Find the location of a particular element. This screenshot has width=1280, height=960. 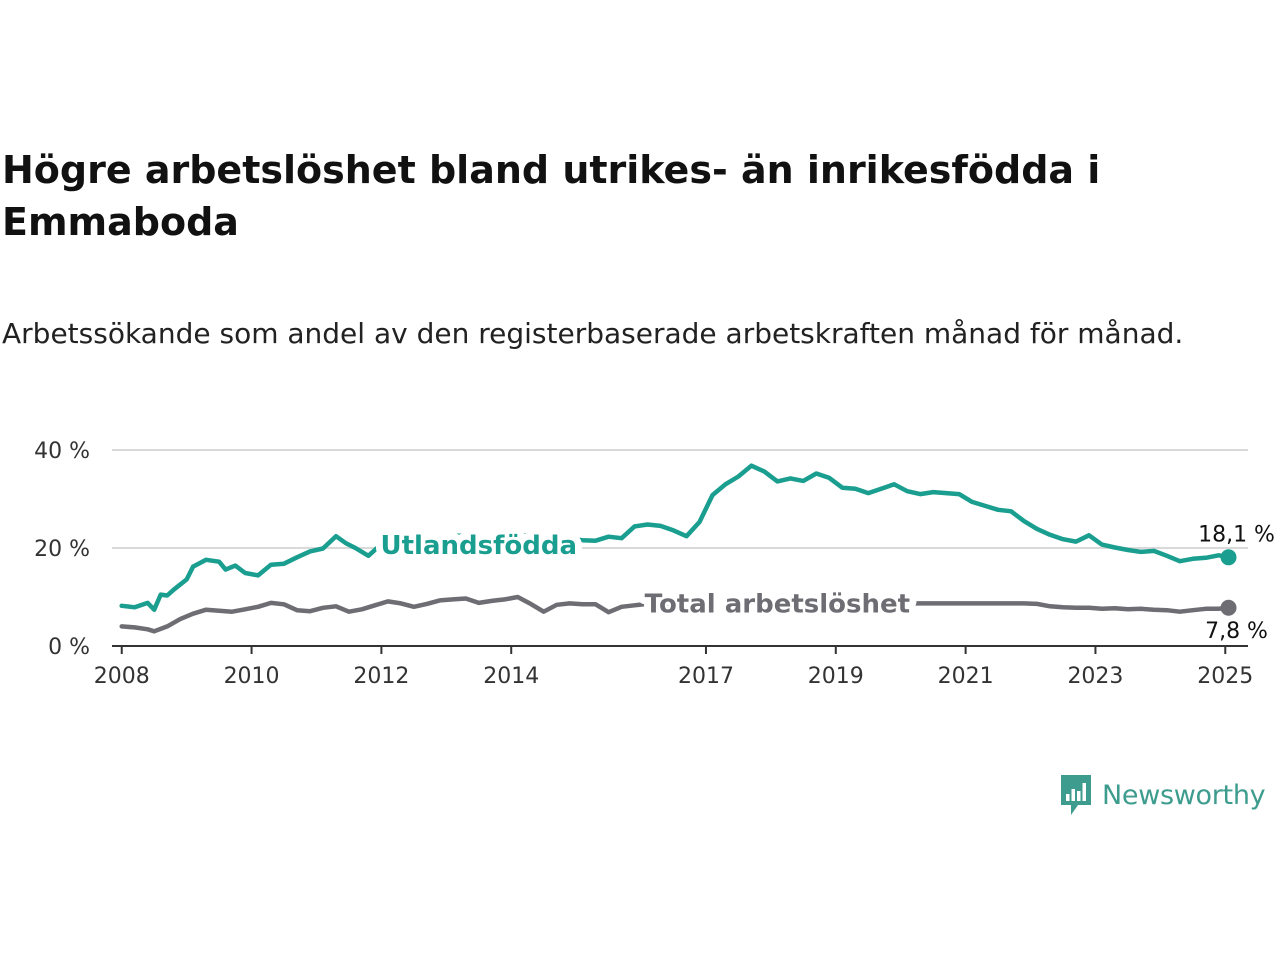

newsworthy-logo: Newsworthy is located at coordinates (1162, 795).